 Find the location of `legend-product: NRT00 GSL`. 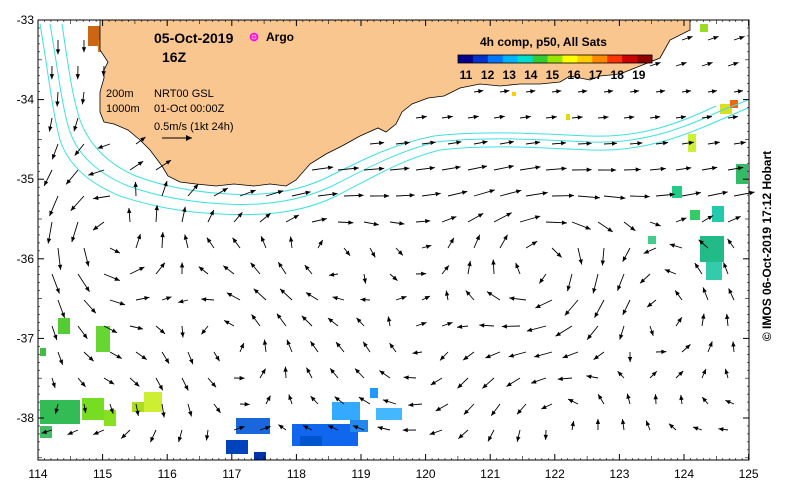

legend-product: NRT00 GSL is located at coordinates (184, 94).